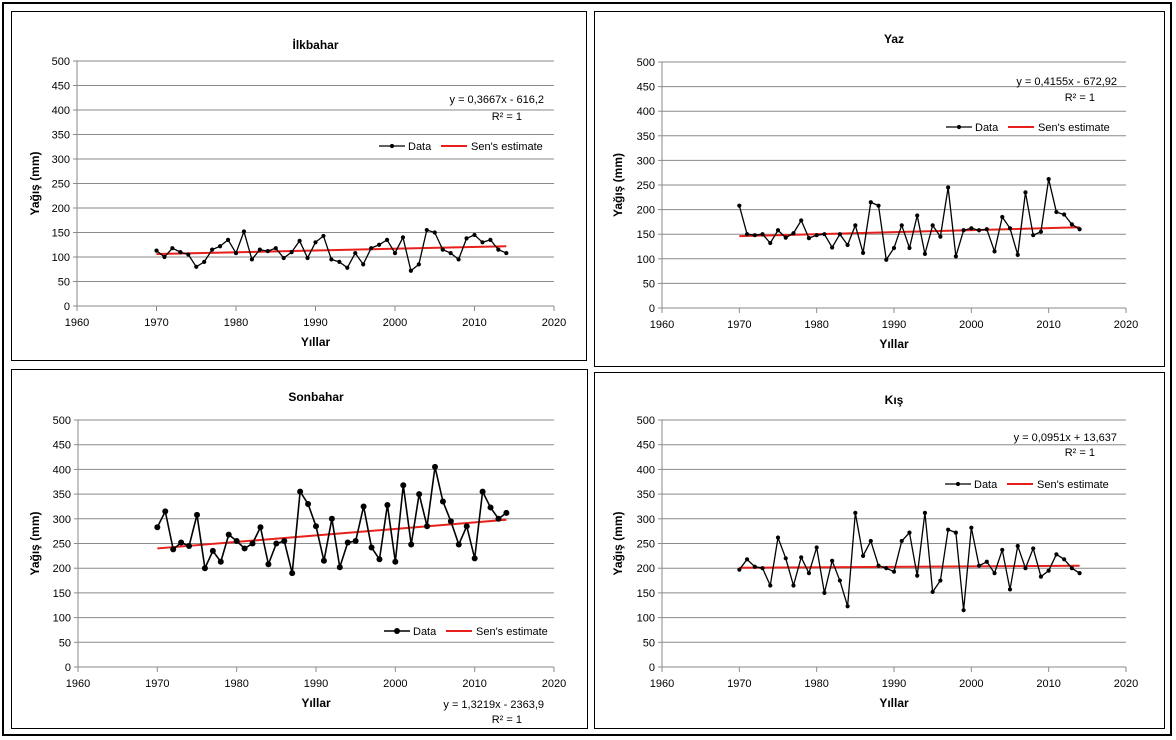  Describe the element at coordinates (1126, 684) in the screenshot. I see `x-tick-label: 2020` at that location.